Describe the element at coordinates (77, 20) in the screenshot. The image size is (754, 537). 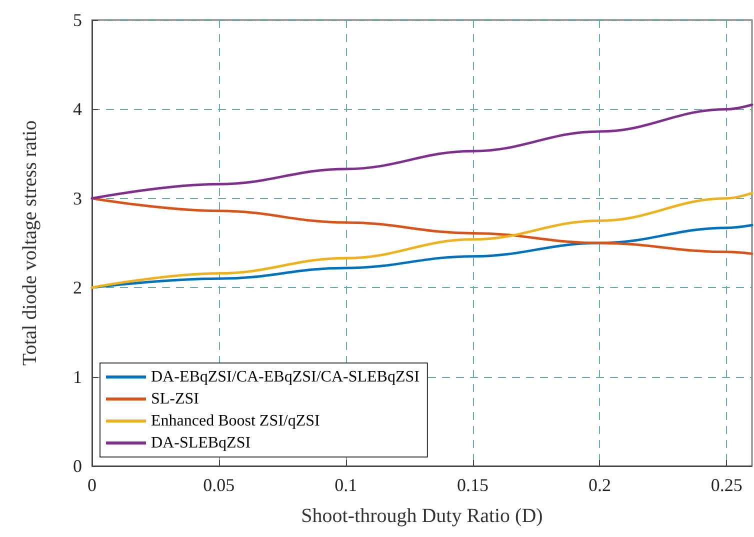
I see `y-tick-label: 5` at that location.